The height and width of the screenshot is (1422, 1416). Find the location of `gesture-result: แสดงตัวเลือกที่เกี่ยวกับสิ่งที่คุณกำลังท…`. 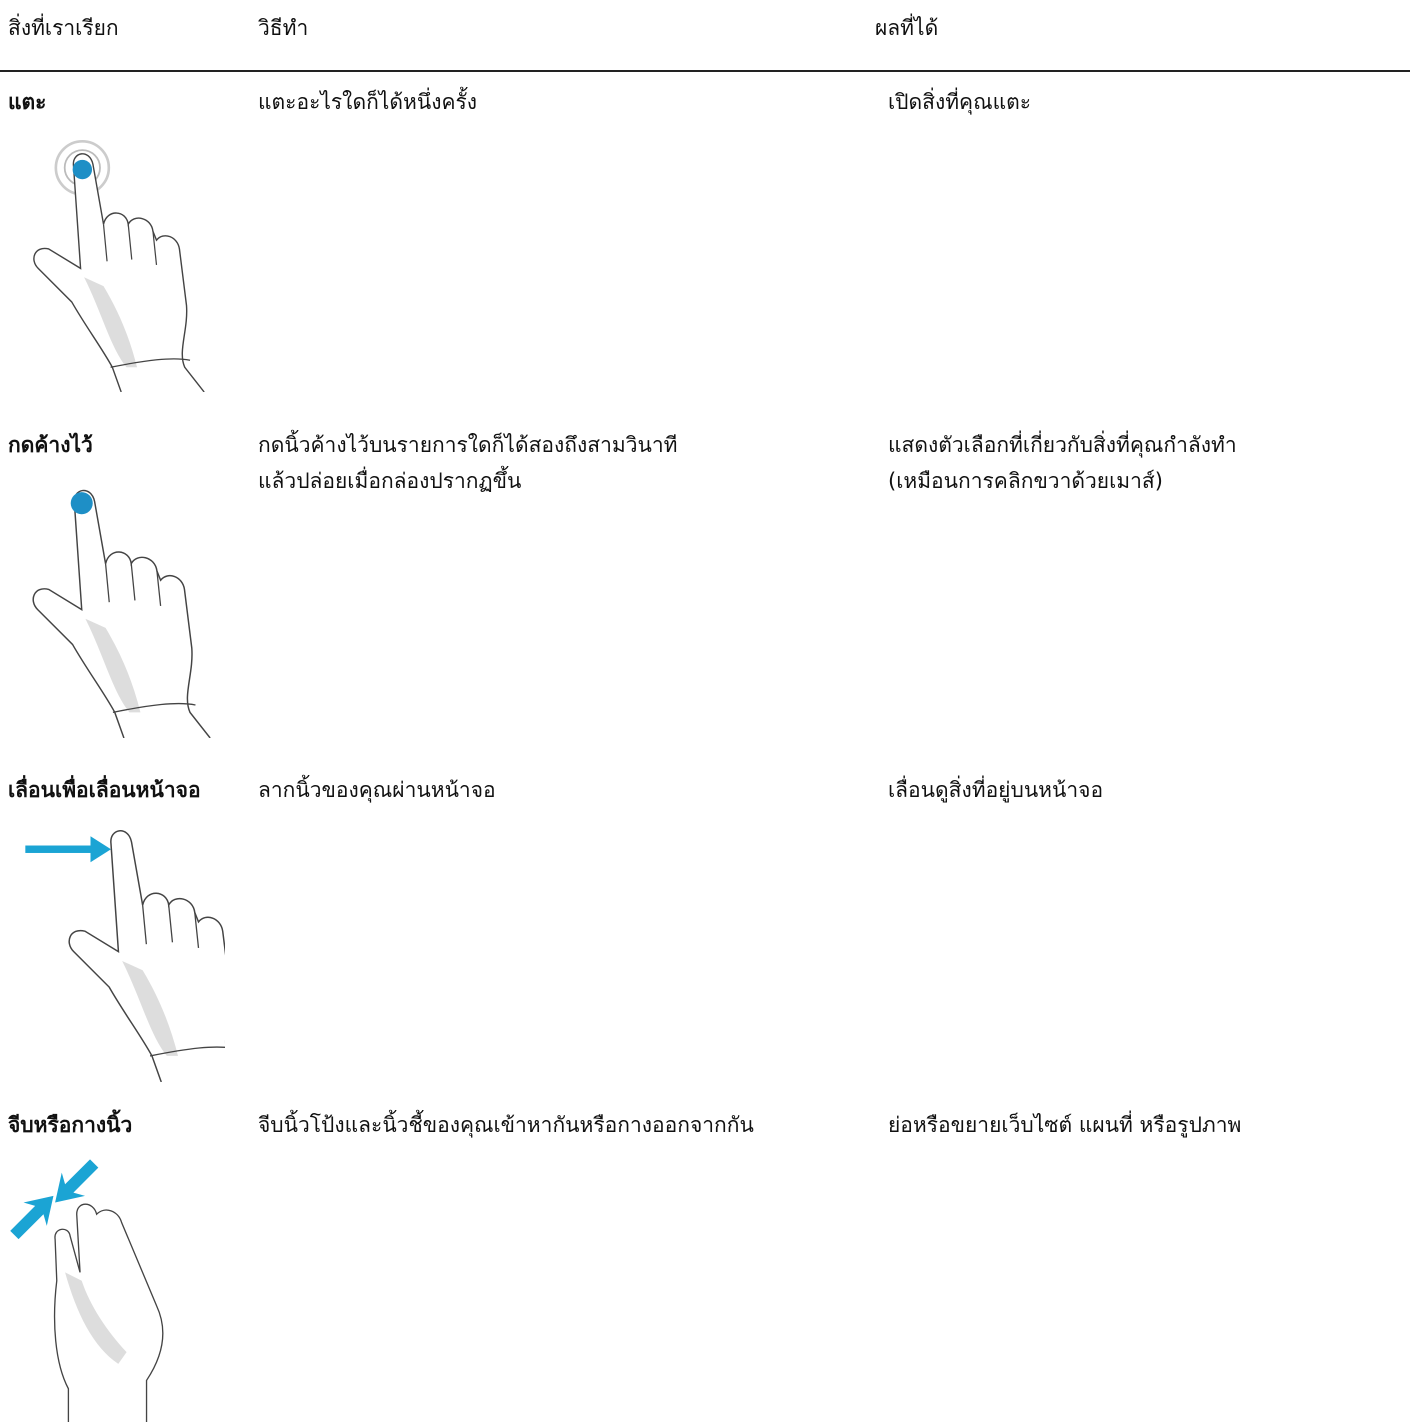

gesture-result: แสดงตัวเลือกที่เกี่ยวกับสิ่งที่คุณกำลังท… is located at coordinates (1062, 445).